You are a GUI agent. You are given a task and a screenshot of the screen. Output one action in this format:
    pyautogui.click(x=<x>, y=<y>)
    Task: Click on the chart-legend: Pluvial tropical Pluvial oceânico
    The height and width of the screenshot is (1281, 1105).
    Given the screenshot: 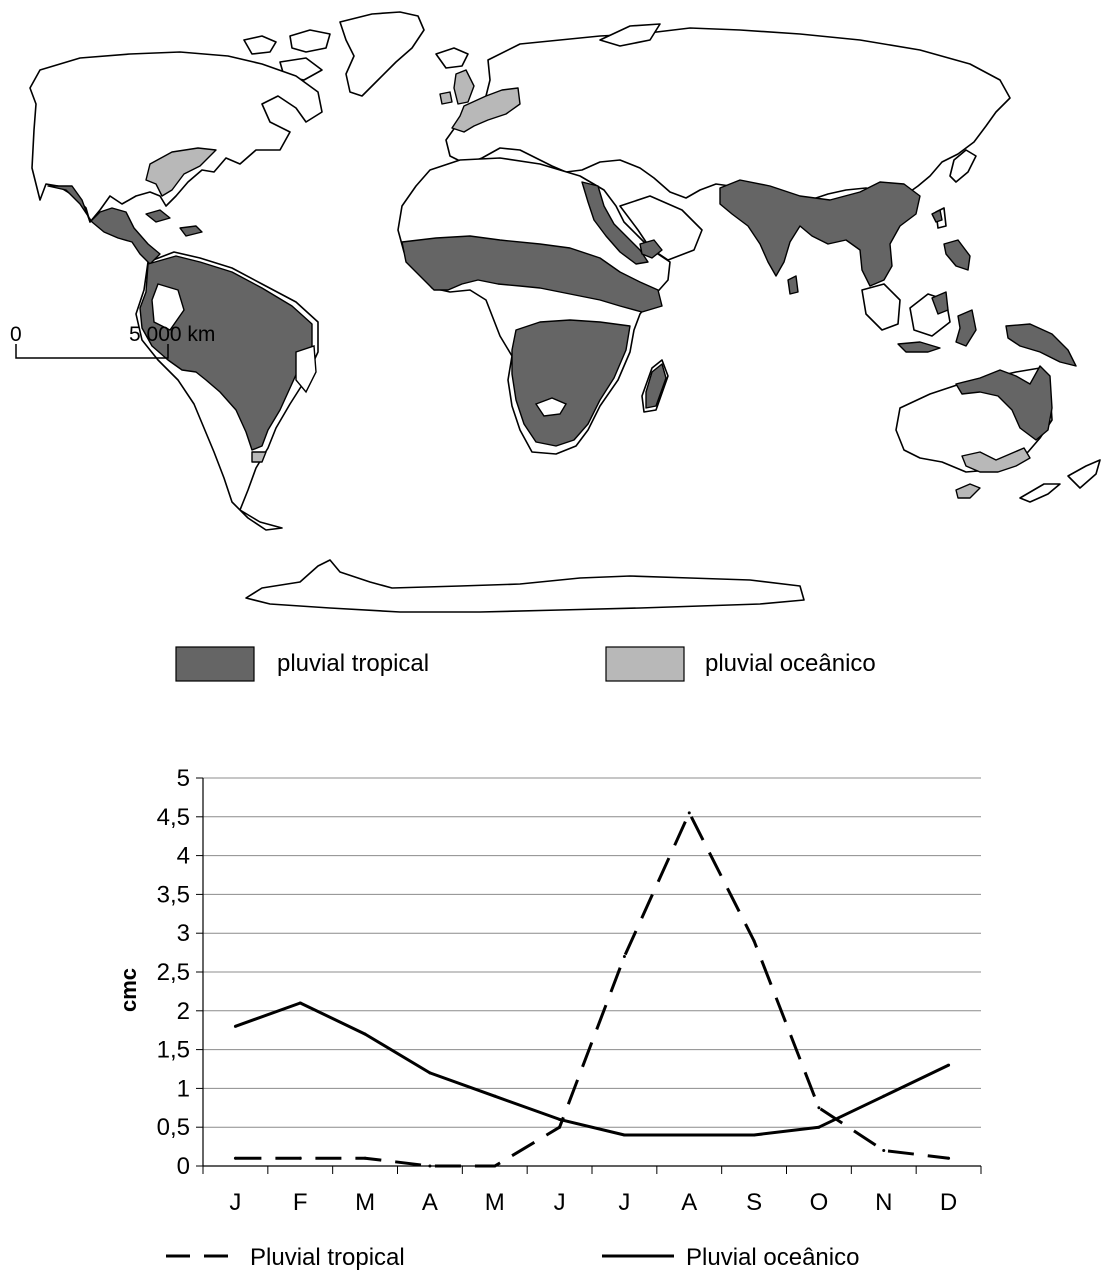 What is the action you would take?
    pyautogui.click(x=512, y=1257)
    